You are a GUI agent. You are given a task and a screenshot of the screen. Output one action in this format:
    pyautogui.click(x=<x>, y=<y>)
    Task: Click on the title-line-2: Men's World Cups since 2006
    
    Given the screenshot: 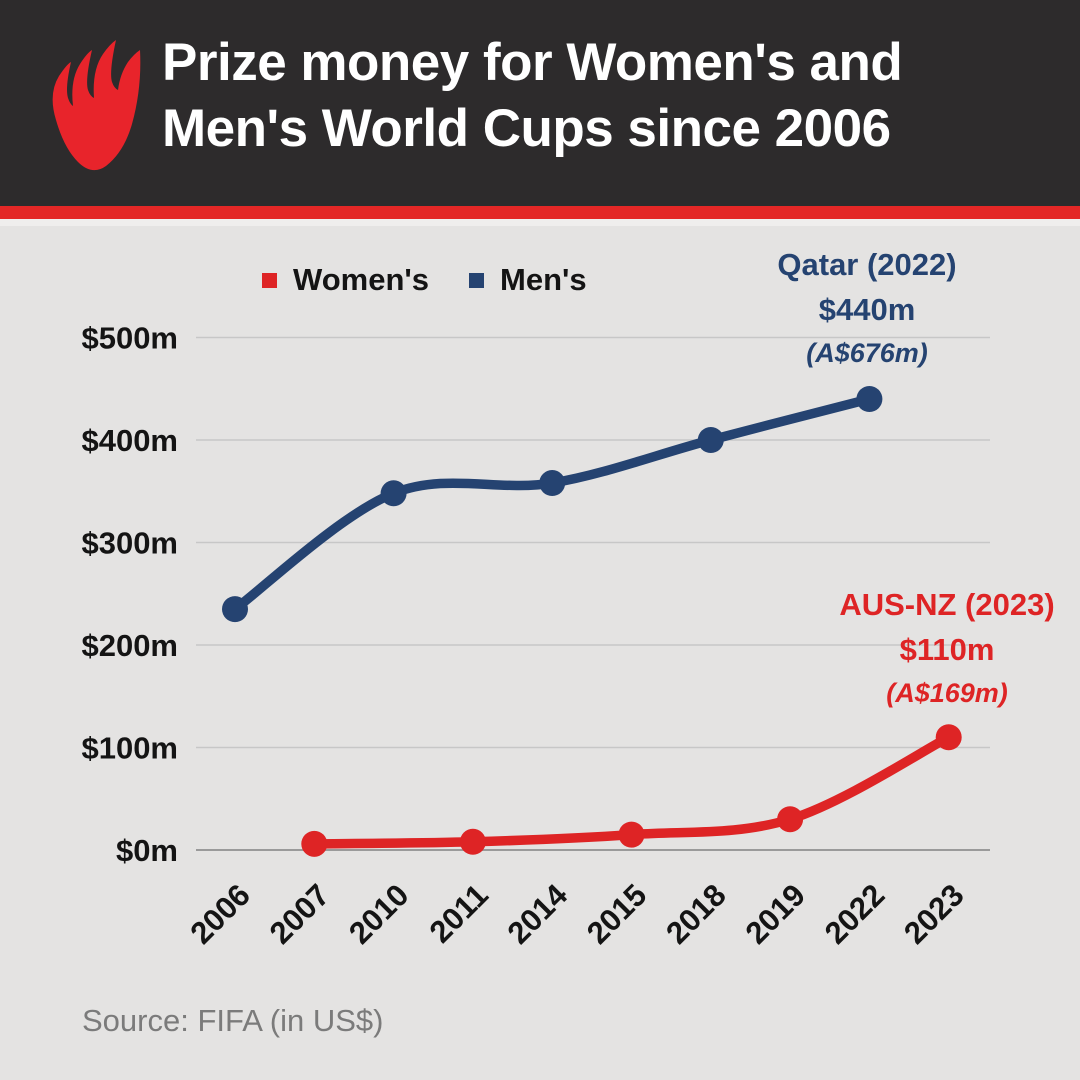 What is the action you would take?
    pyautogui.click(x=526, y=128)
    